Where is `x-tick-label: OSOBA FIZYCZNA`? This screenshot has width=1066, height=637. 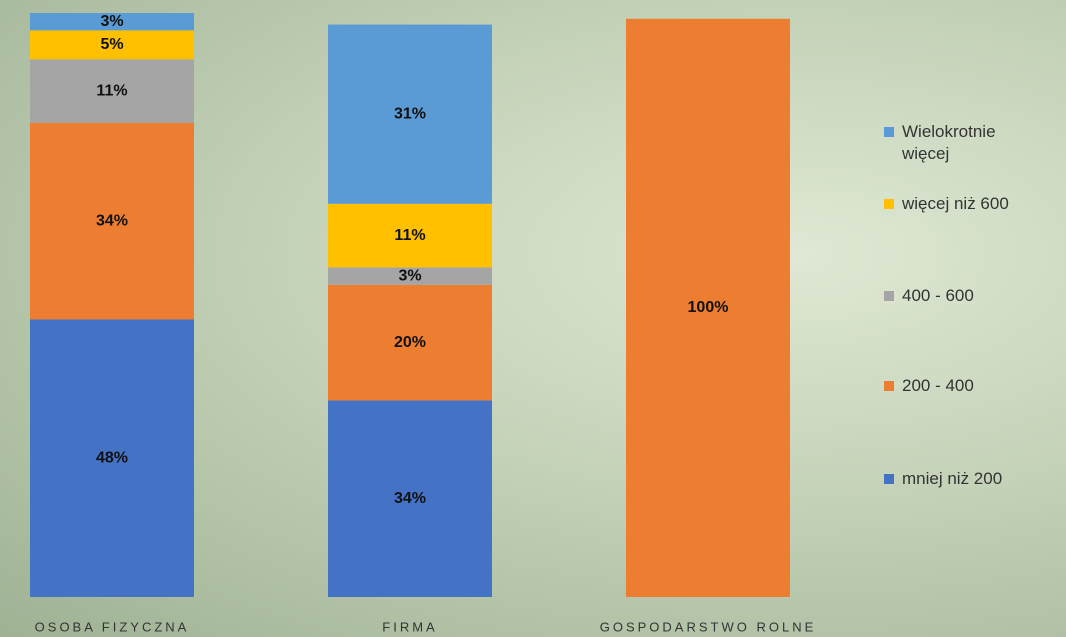 x-tick-label: OSOBA FIZYCZNA is located at coordinates (112, 626).